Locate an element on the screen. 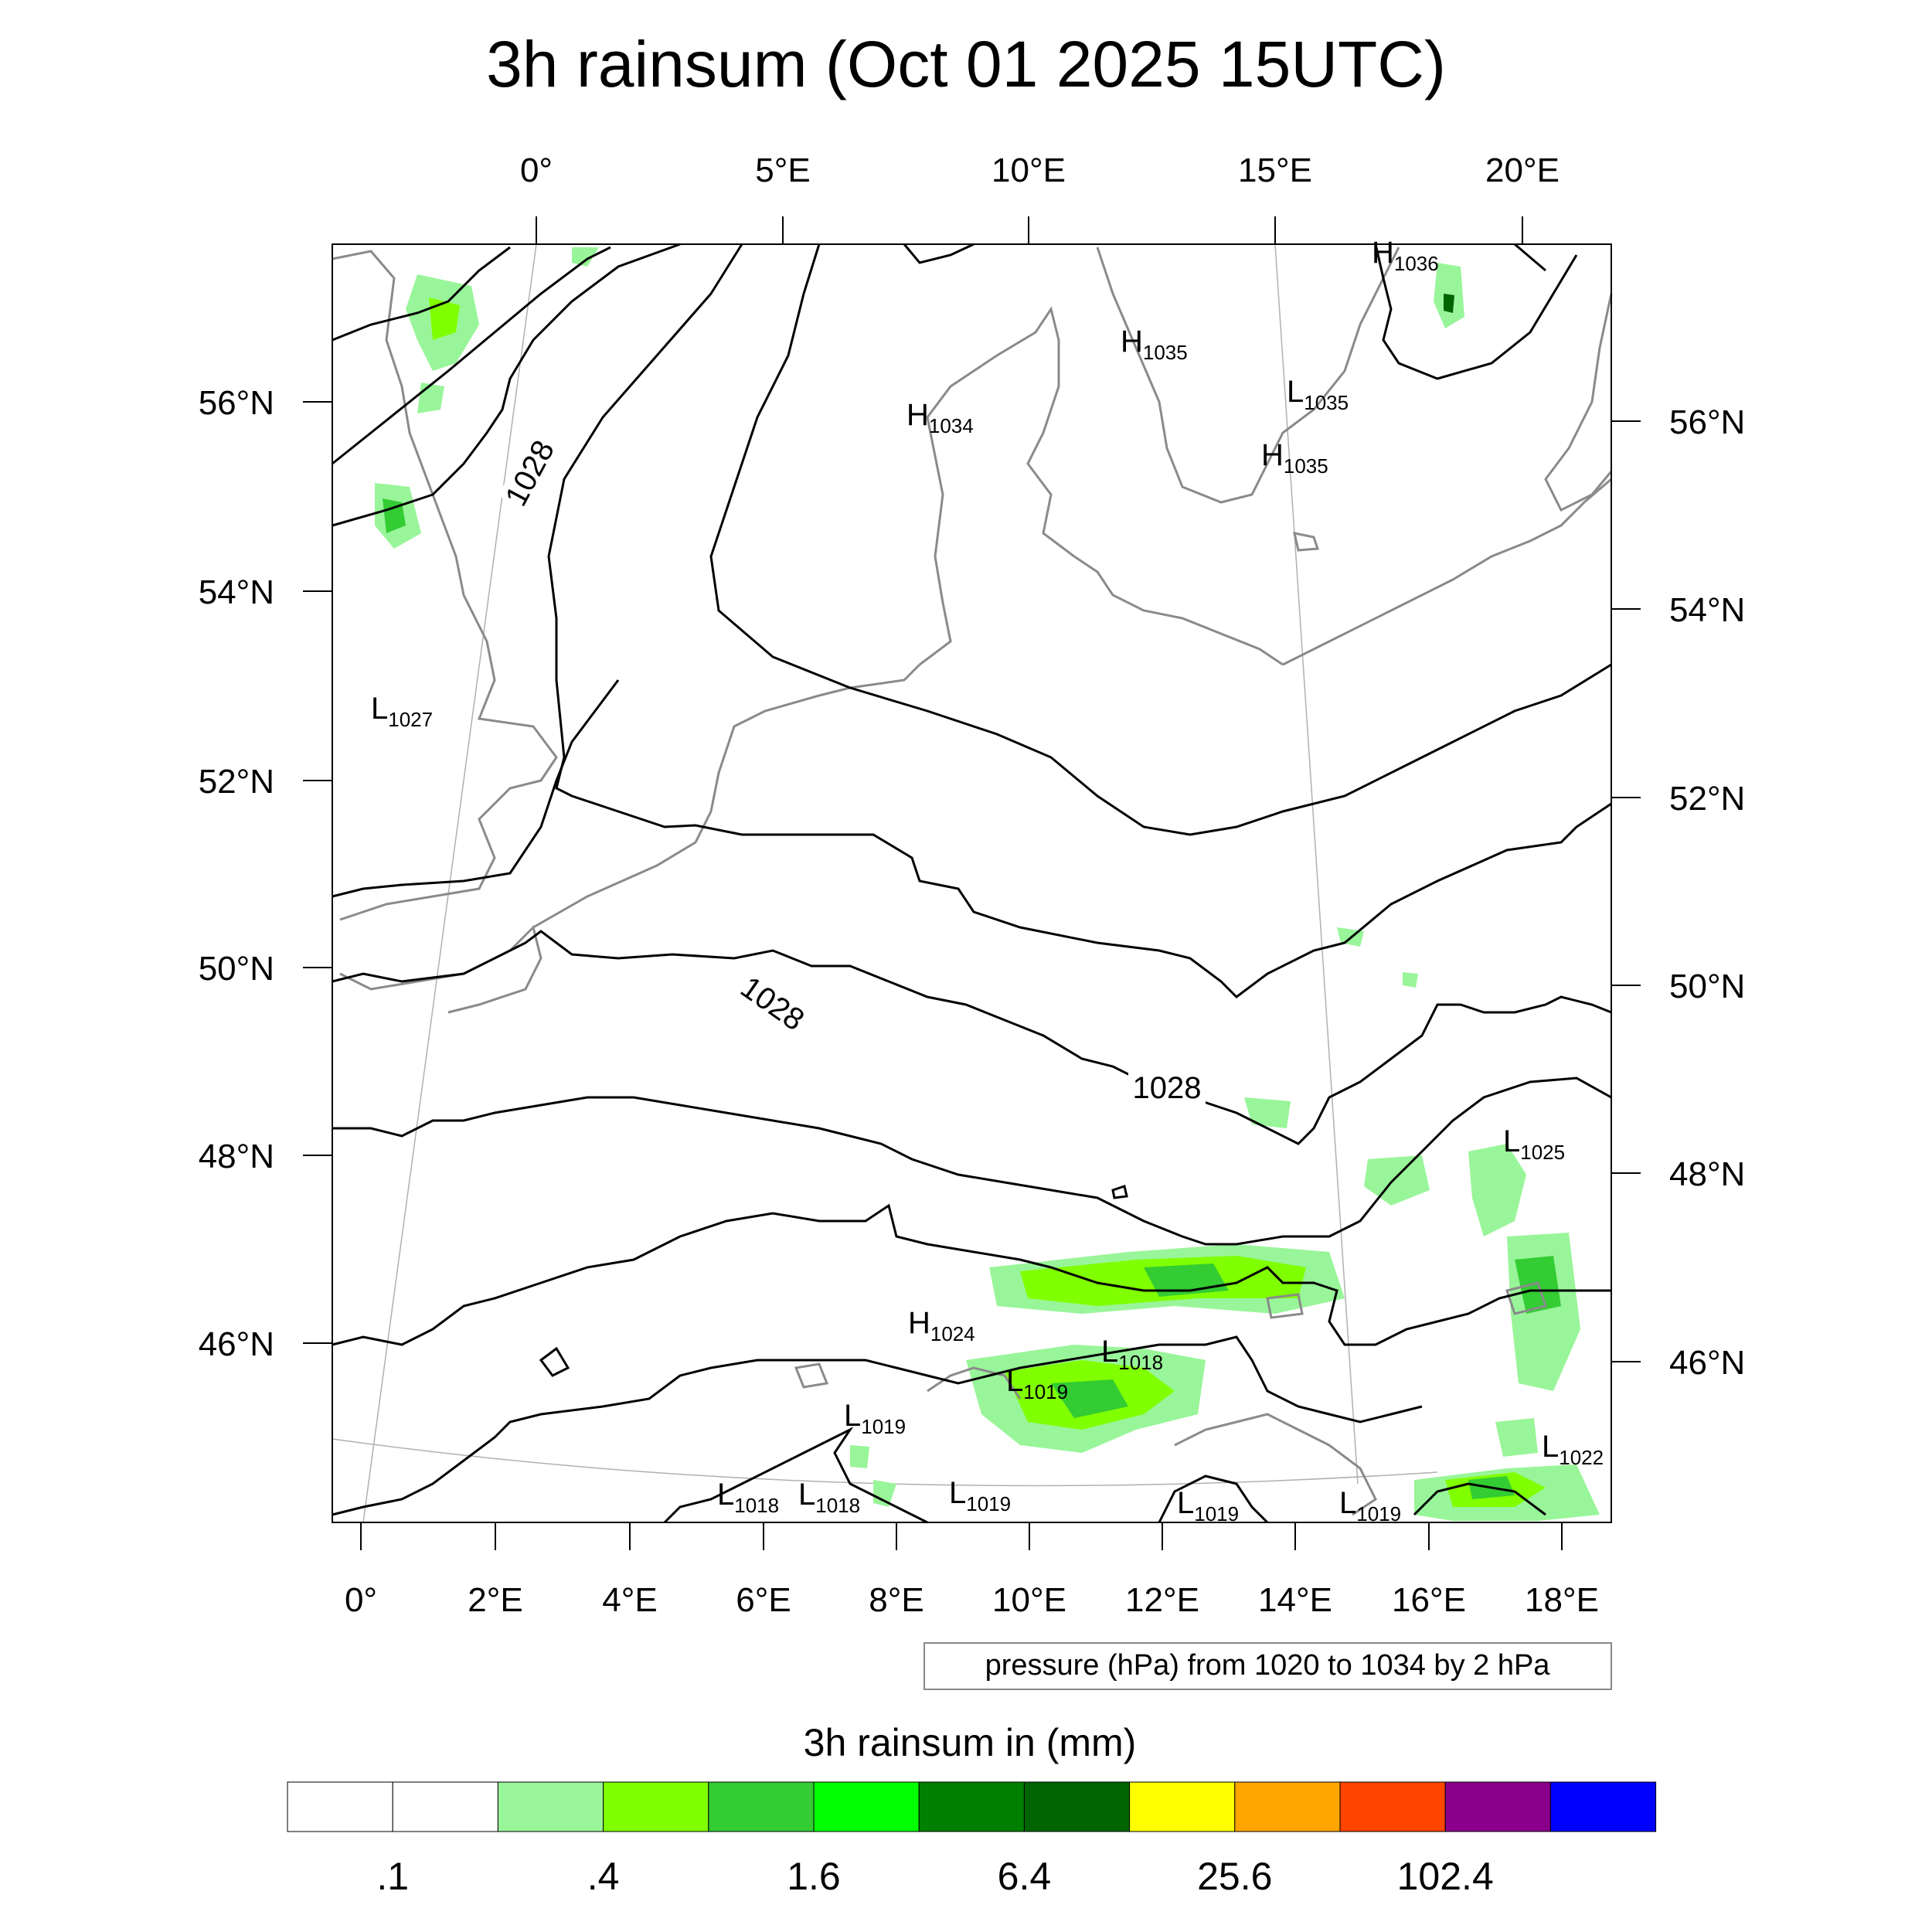  colorbar: 3h rainsum in (mm) .1 .4 1.6 6.4 25.6 102.4 is located at coordinates (972, 1810).